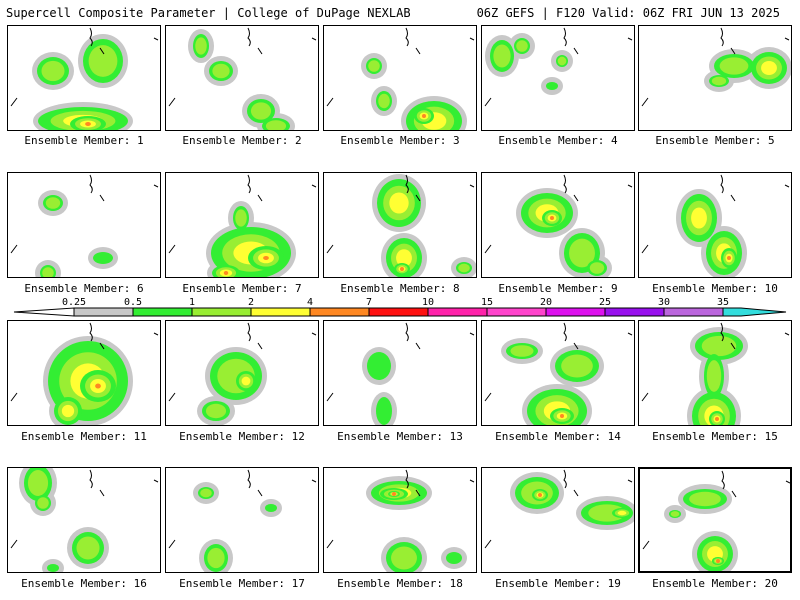 The height and width of the screenshot is (600, 800). What do you see at coordinates (242, 288) in the screenshot?
I see `ensemble-member-label: Ensemble Member: 7` at bounding box center [242, 288].